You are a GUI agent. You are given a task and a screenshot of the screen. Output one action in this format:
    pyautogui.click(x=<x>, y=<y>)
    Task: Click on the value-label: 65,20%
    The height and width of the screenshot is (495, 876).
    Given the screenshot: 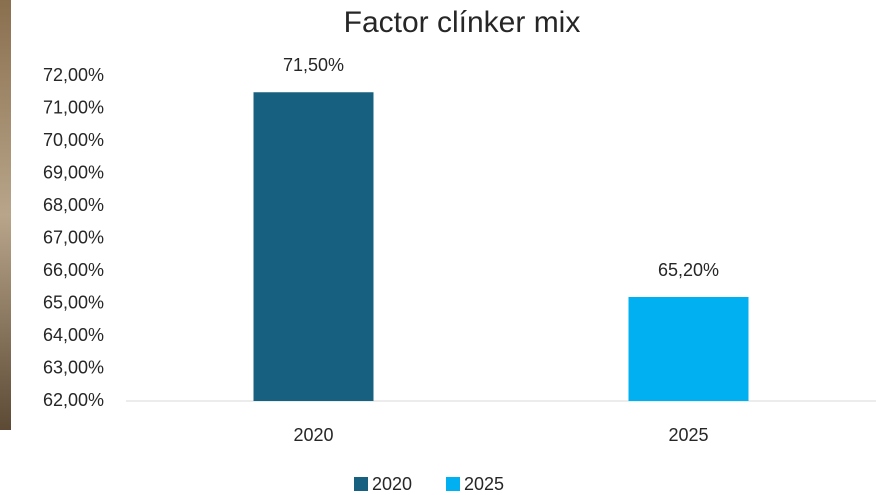 What is the action you would take?
    pyautogui.click(x=688, y=270)
    